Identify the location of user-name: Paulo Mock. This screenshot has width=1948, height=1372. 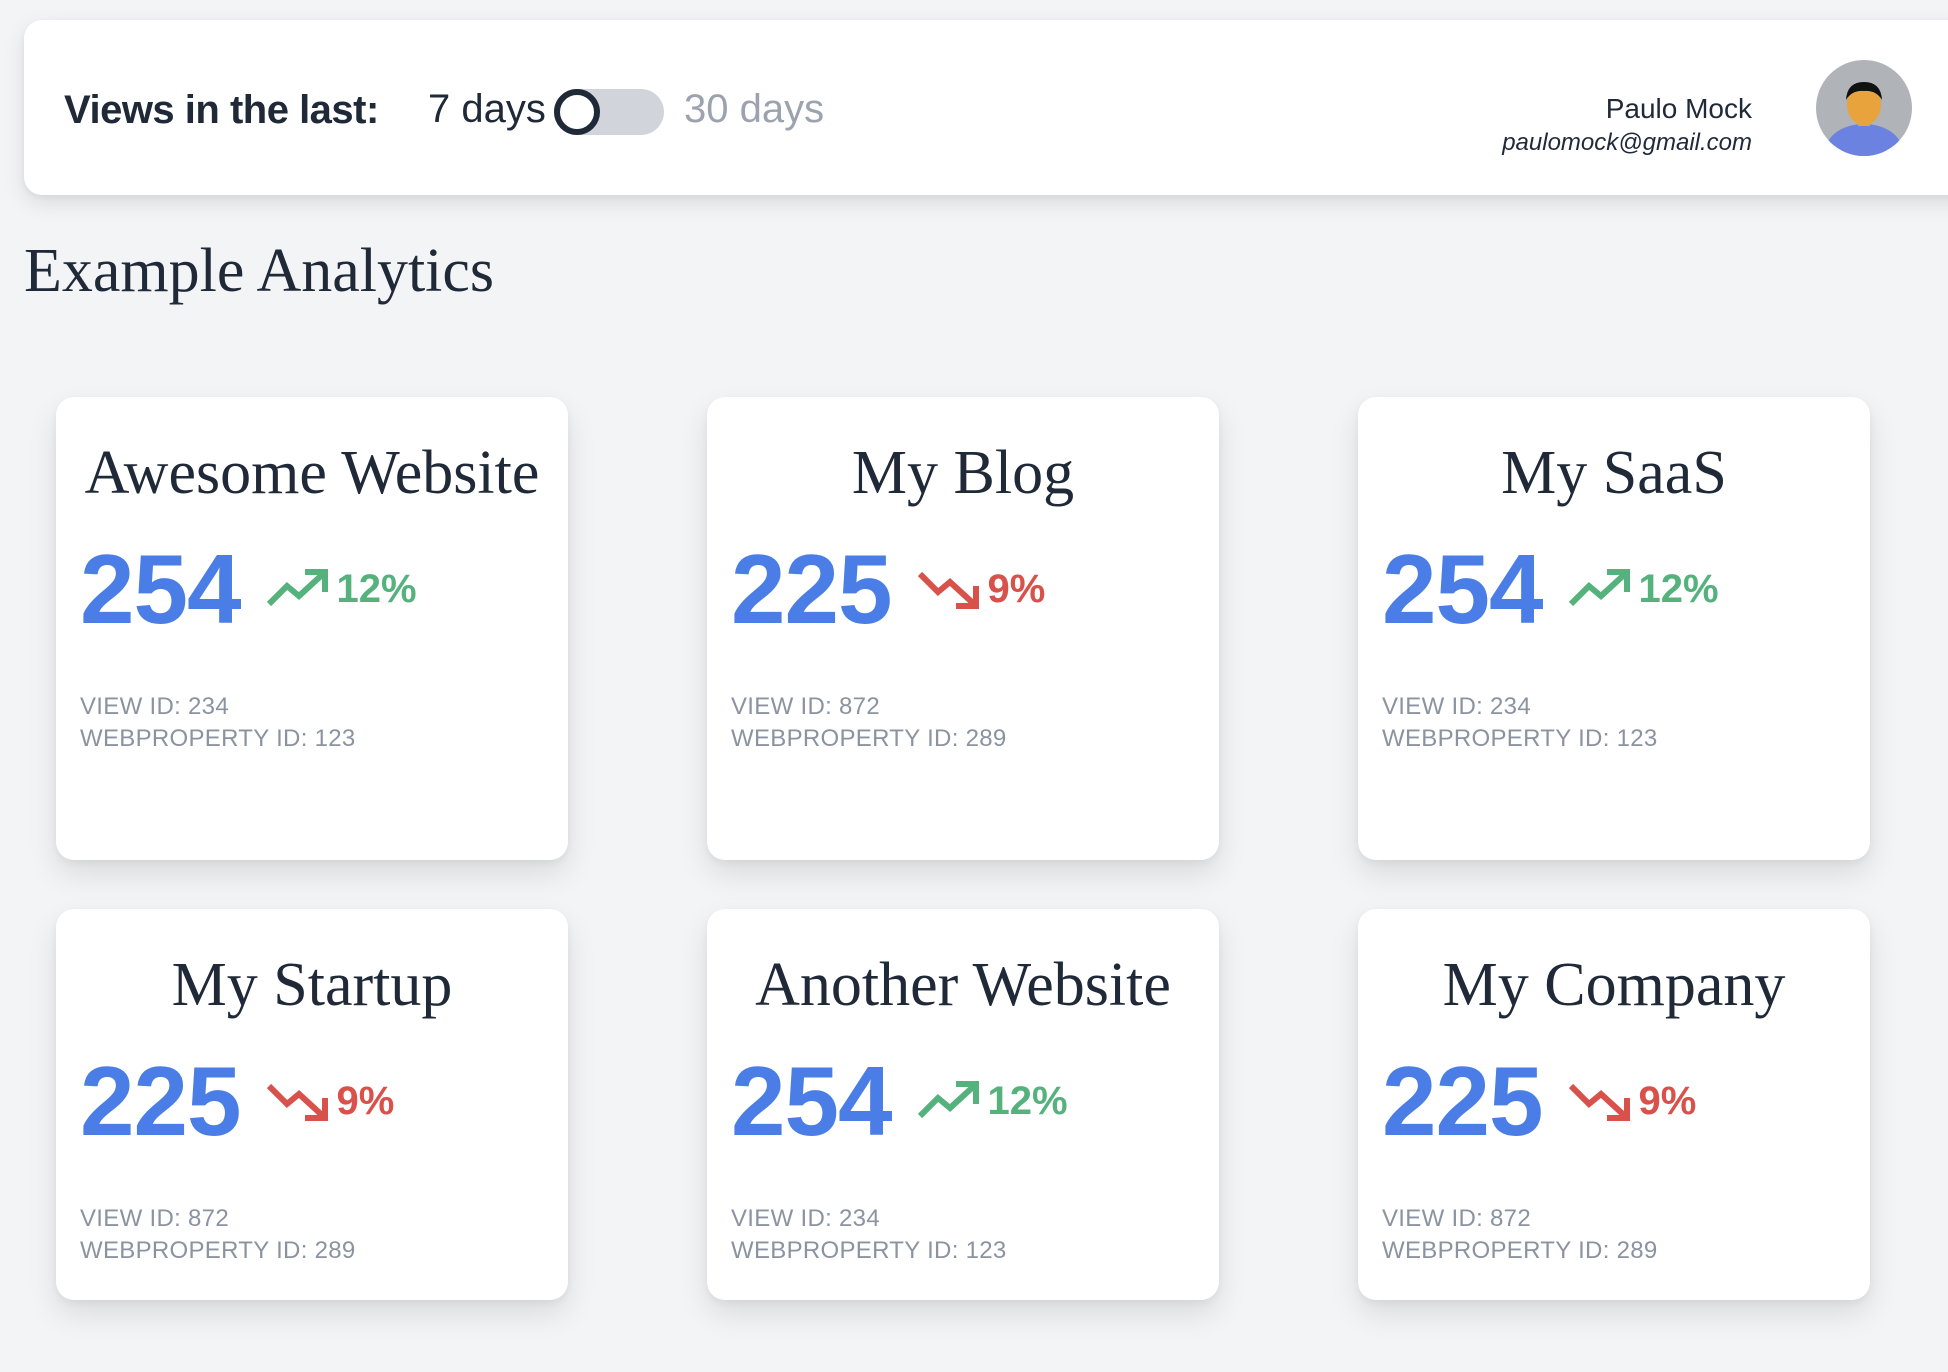
(1678, 108).